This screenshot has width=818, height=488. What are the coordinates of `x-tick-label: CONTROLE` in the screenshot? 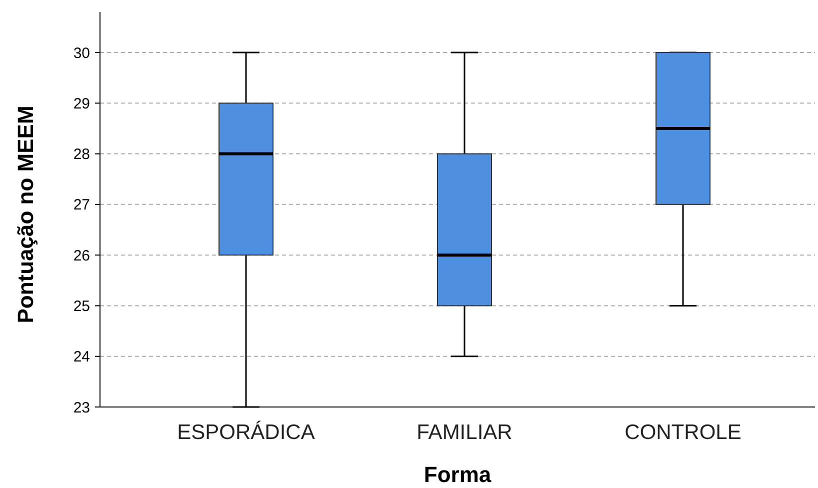 It's located at (683, 432).